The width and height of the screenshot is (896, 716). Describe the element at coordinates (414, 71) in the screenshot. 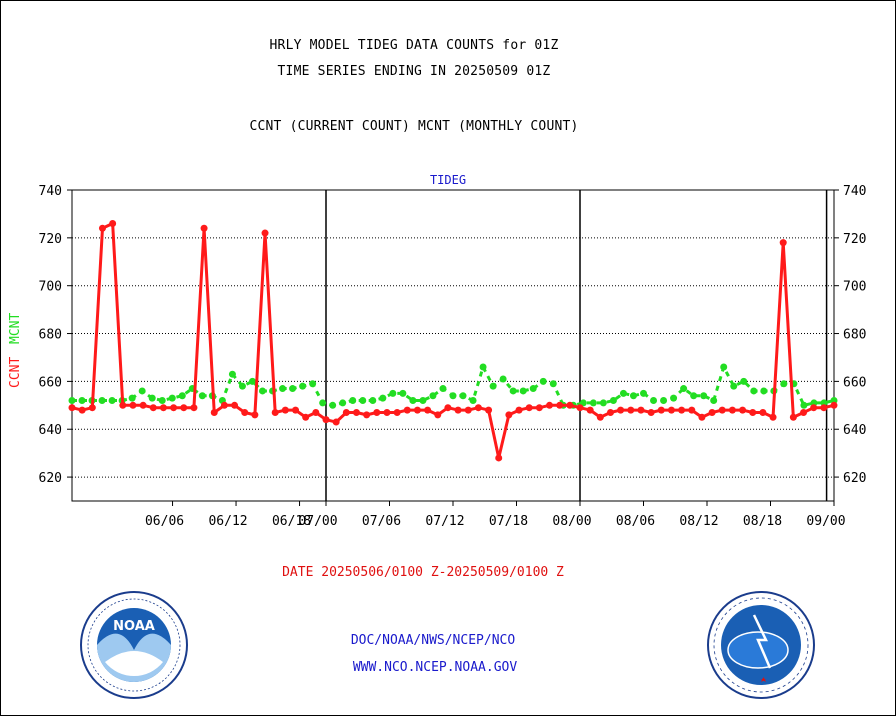

I see `chart-title-line2: TIME SERIES ENDING IN 20250509 01Z` at that location.